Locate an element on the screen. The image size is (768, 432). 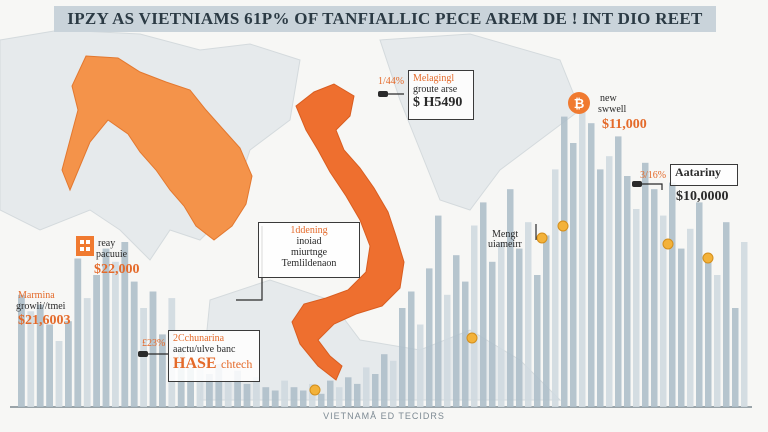
bitcoin-icon: ₿ is located at coordinates (579, 103).